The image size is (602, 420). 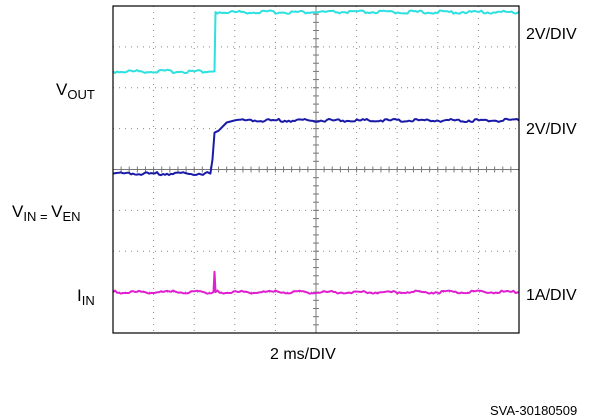 I want to click on scale-label-vout: 2V/DIV, so click(x=551, y=34).